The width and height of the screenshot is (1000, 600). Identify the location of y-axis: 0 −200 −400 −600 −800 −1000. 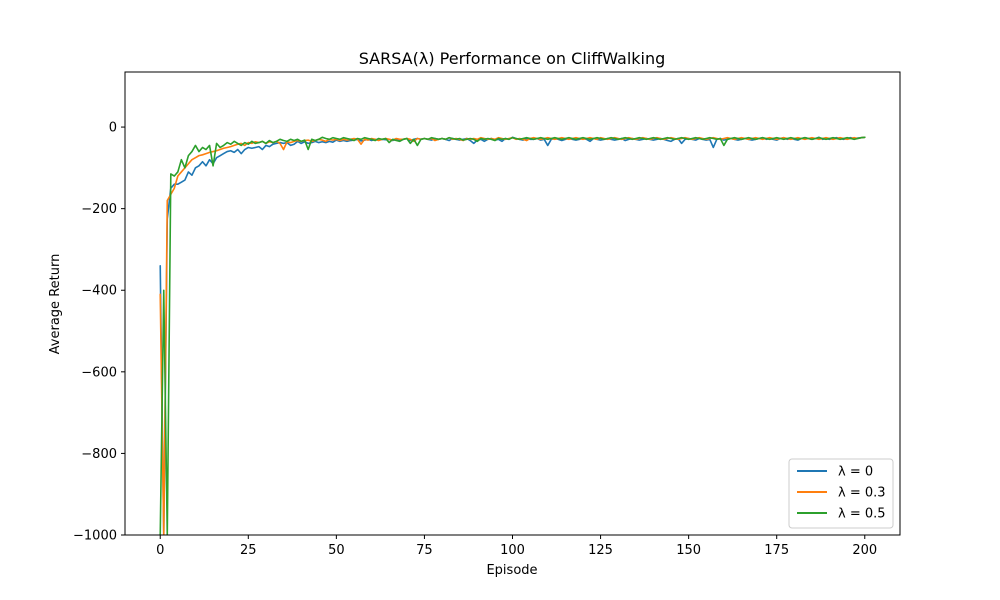
(99, 332).